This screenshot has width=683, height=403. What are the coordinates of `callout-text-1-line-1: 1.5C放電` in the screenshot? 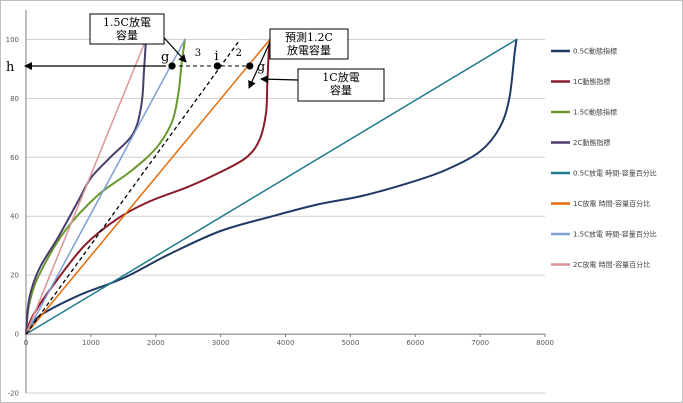 It's located at (127, 22).